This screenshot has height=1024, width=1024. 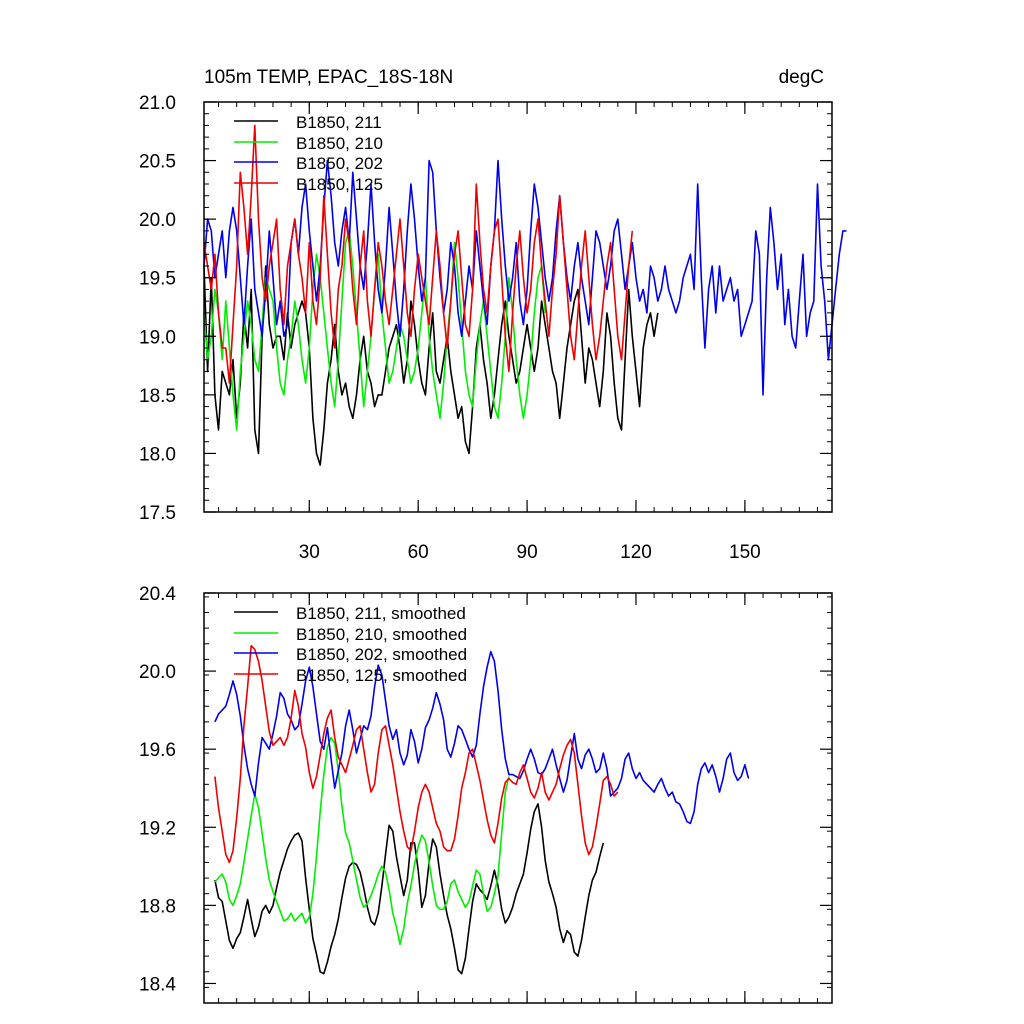 What do you see at coordinates (636, 552) in the screenshot?
I see `x-tick-label: 120` at bounding box center [636, 552].